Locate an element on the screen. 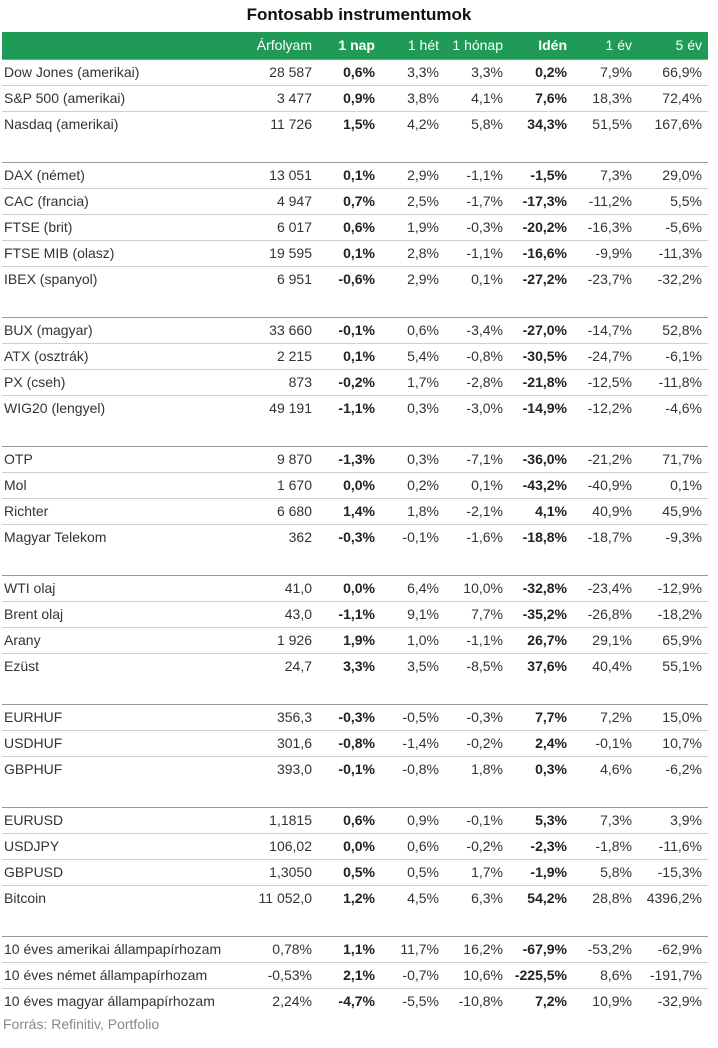  year-change-cell: 28,8% is located at coordinates (612, 898).